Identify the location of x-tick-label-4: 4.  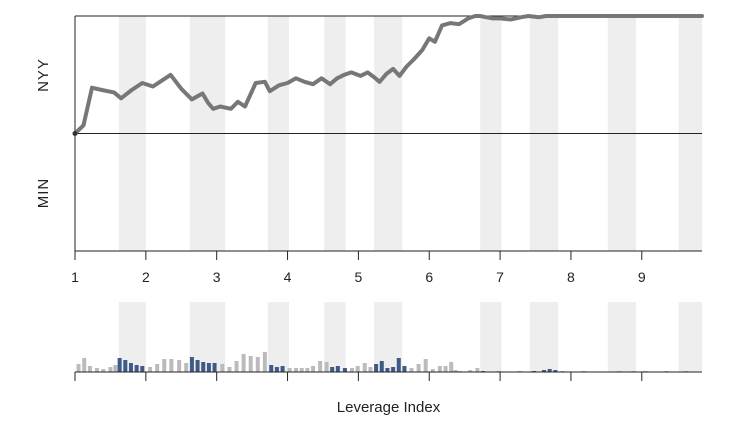
(288, 277).